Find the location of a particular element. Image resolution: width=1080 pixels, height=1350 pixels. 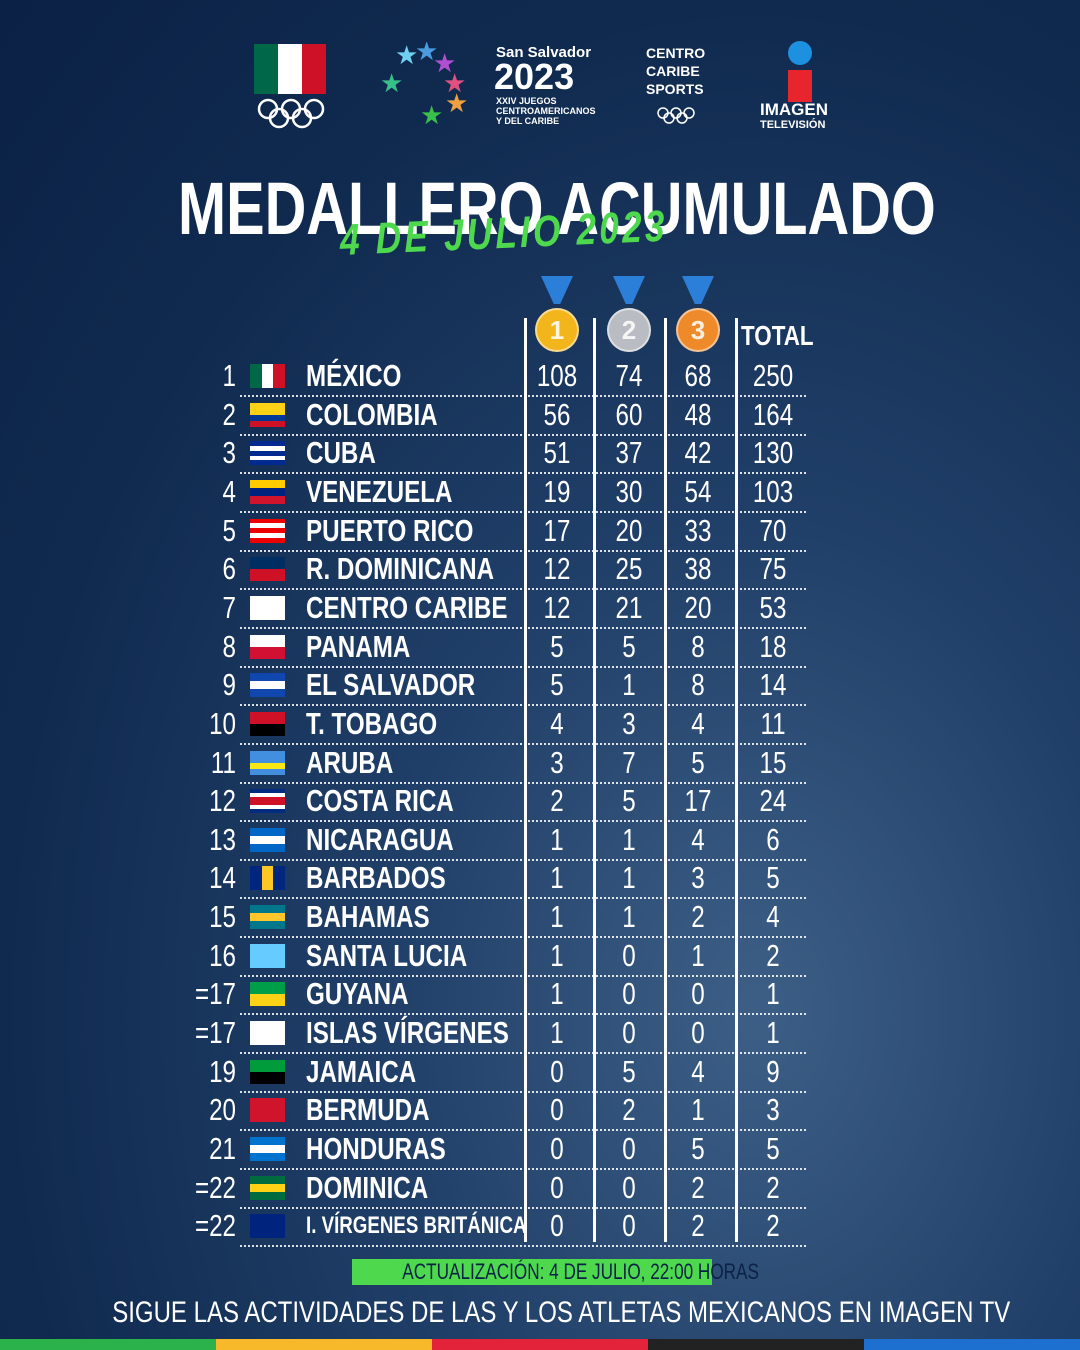

medal: 2 is located at coordinates (629, 330).